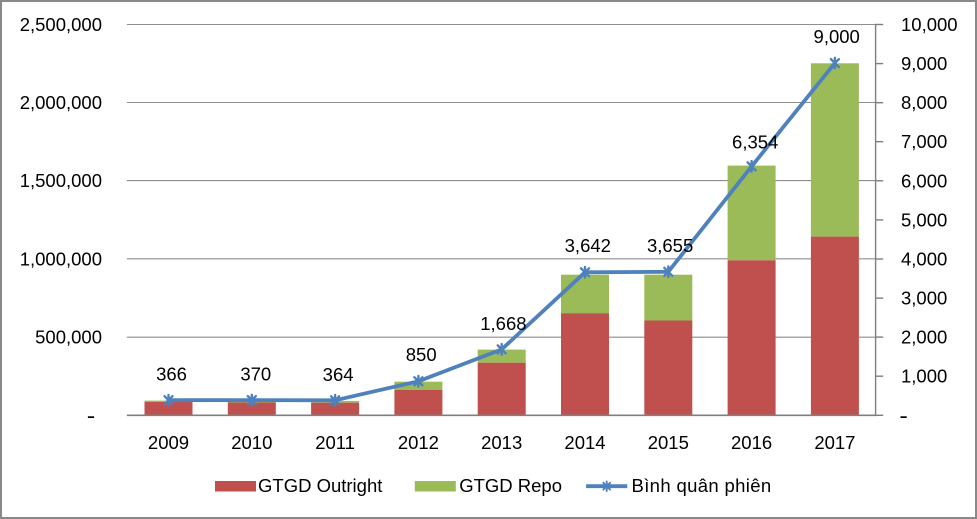  I want to click on svg-text: 1,500,000, so click(61, 180).